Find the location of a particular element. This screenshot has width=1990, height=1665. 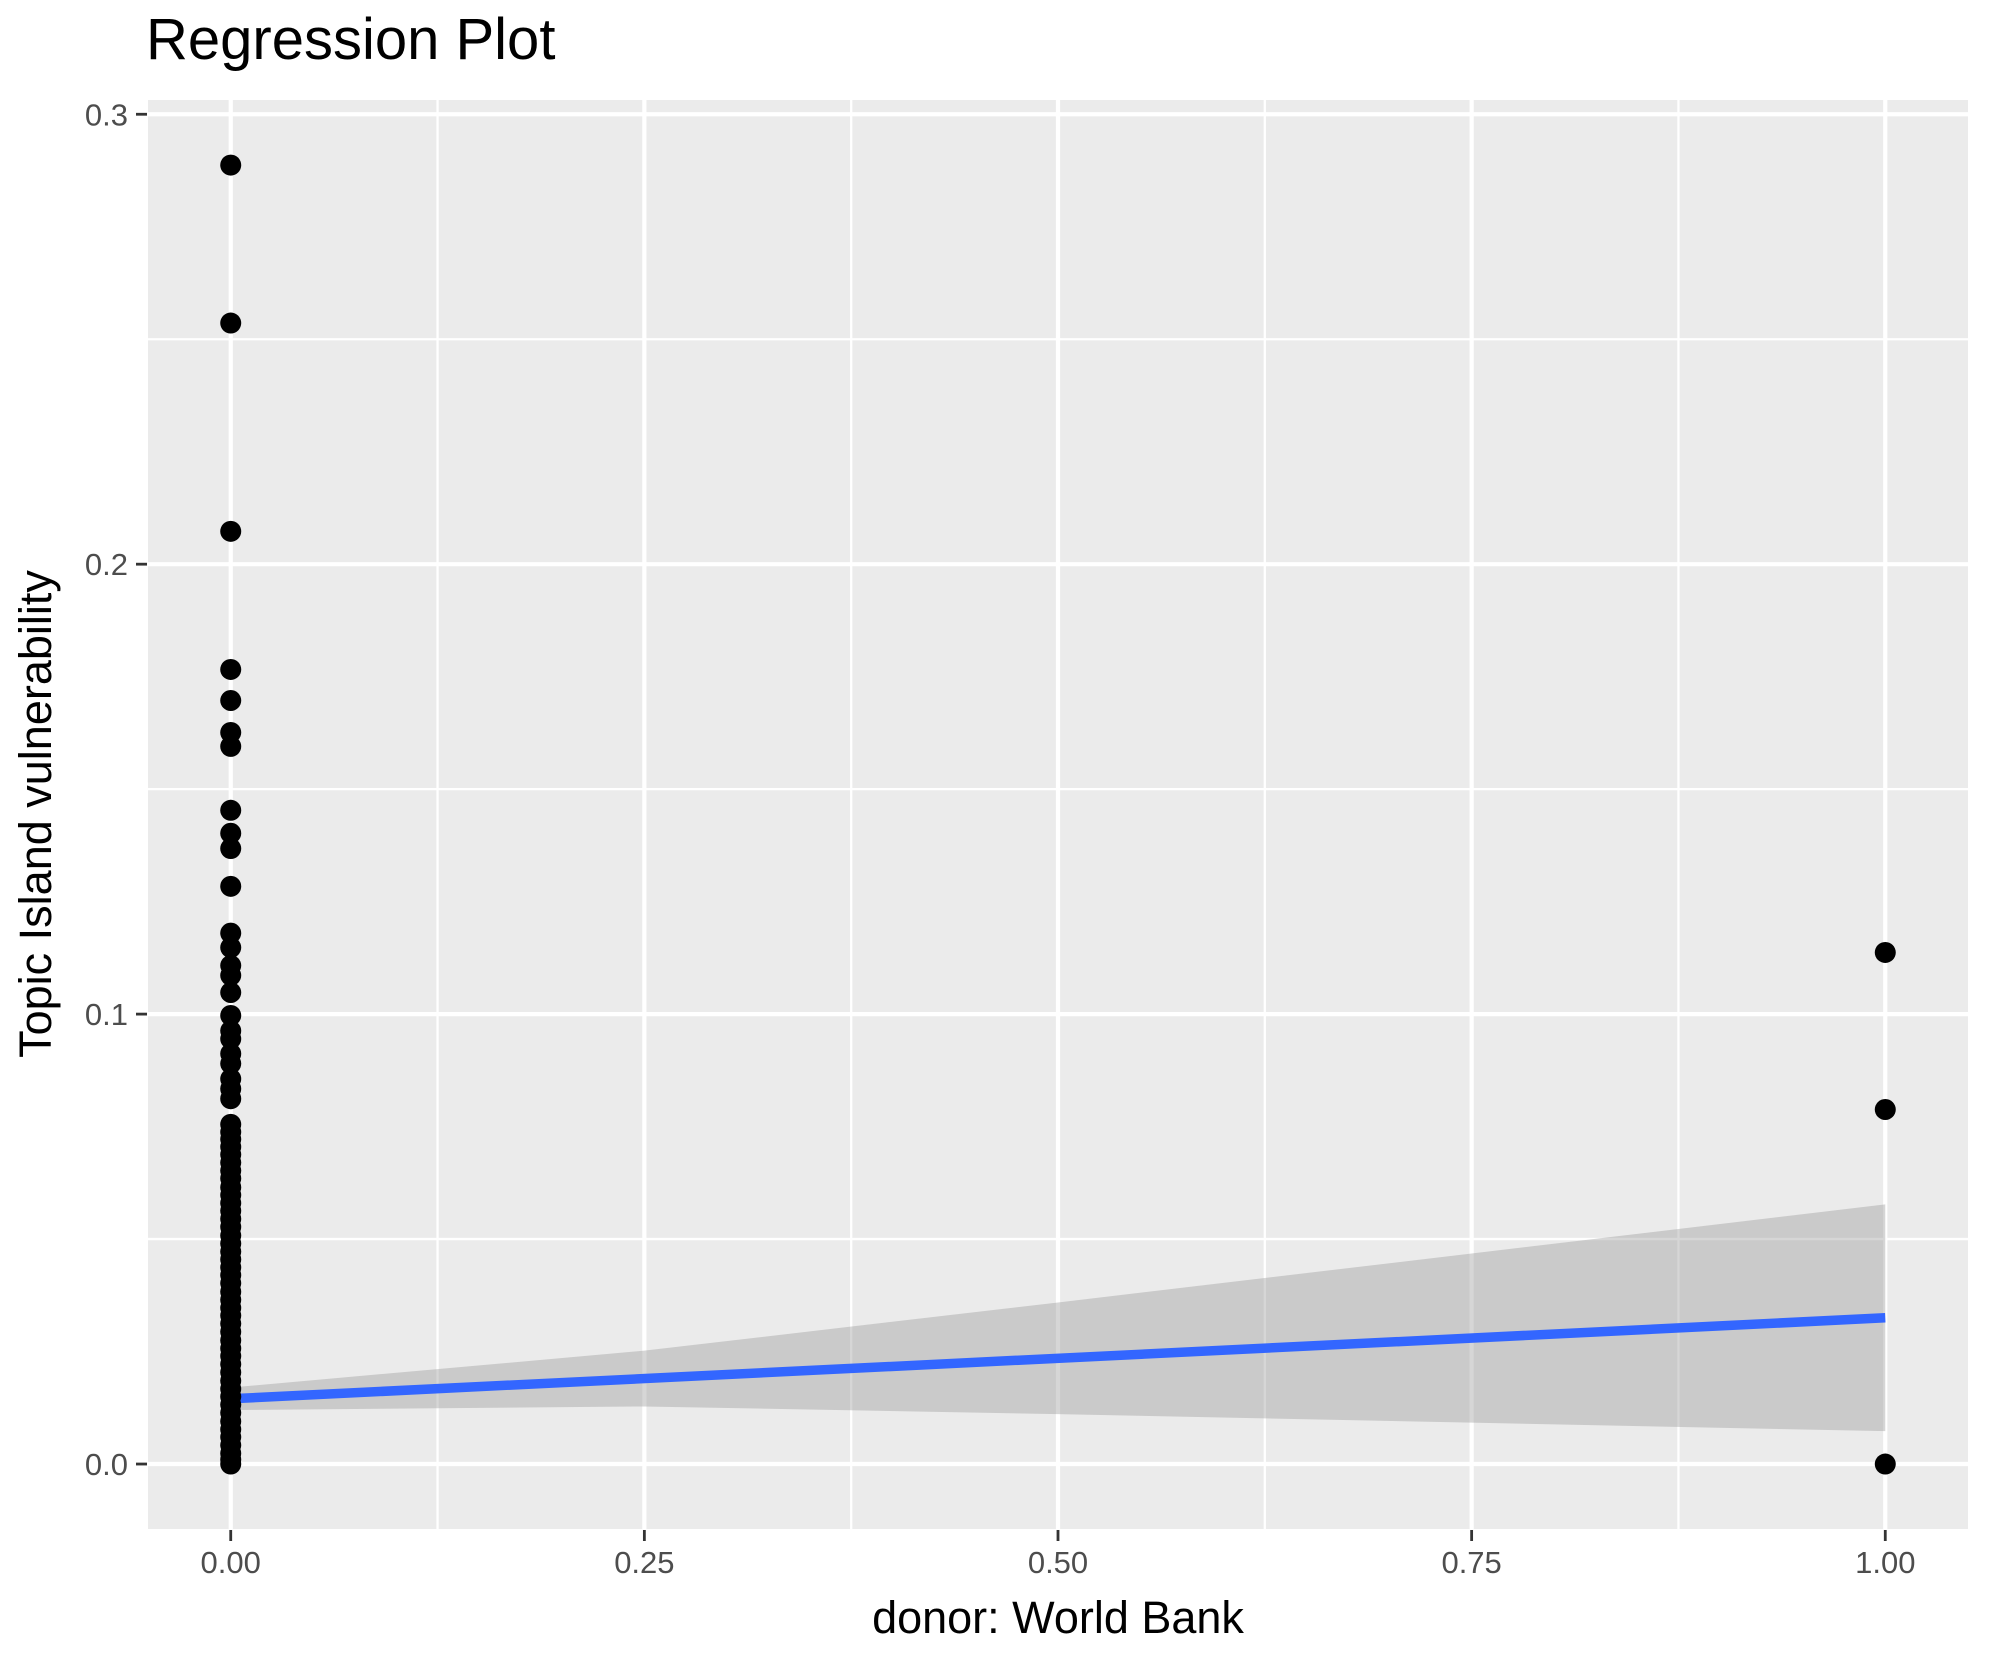

y-tick-label: 0.0 is located at coordinates (106, 1464).